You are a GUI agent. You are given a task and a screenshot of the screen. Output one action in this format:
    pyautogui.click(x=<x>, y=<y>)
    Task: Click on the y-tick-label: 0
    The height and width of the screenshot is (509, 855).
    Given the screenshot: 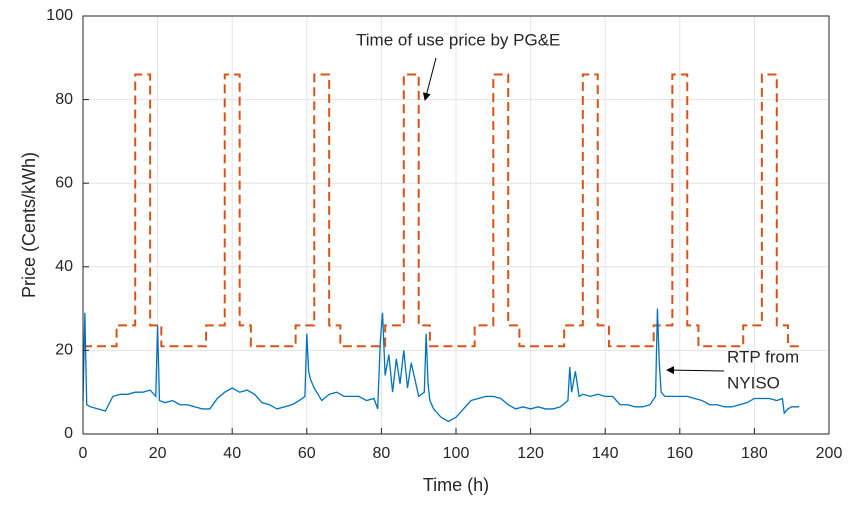 What is the action you would take?
    pyautogui.click(x=68, y=433)
    